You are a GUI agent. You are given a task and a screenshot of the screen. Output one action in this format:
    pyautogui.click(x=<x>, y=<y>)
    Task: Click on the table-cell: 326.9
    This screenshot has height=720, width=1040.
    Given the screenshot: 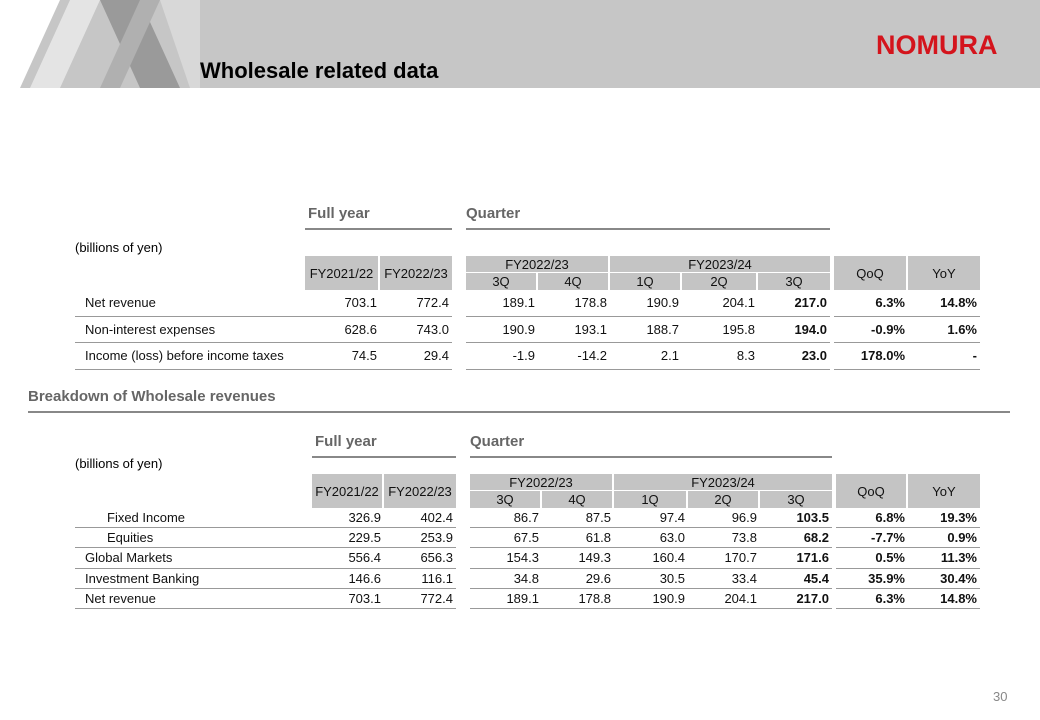 What is the action you would take?
    pyautogui.click(x=348, y=518)
    